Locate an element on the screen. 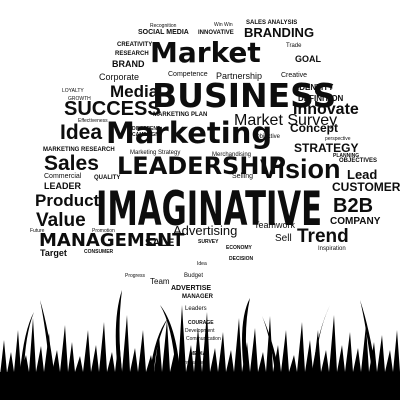 This screenshot has height=400, width=400. word-vision: Vision is located at coordinates (300, 169).